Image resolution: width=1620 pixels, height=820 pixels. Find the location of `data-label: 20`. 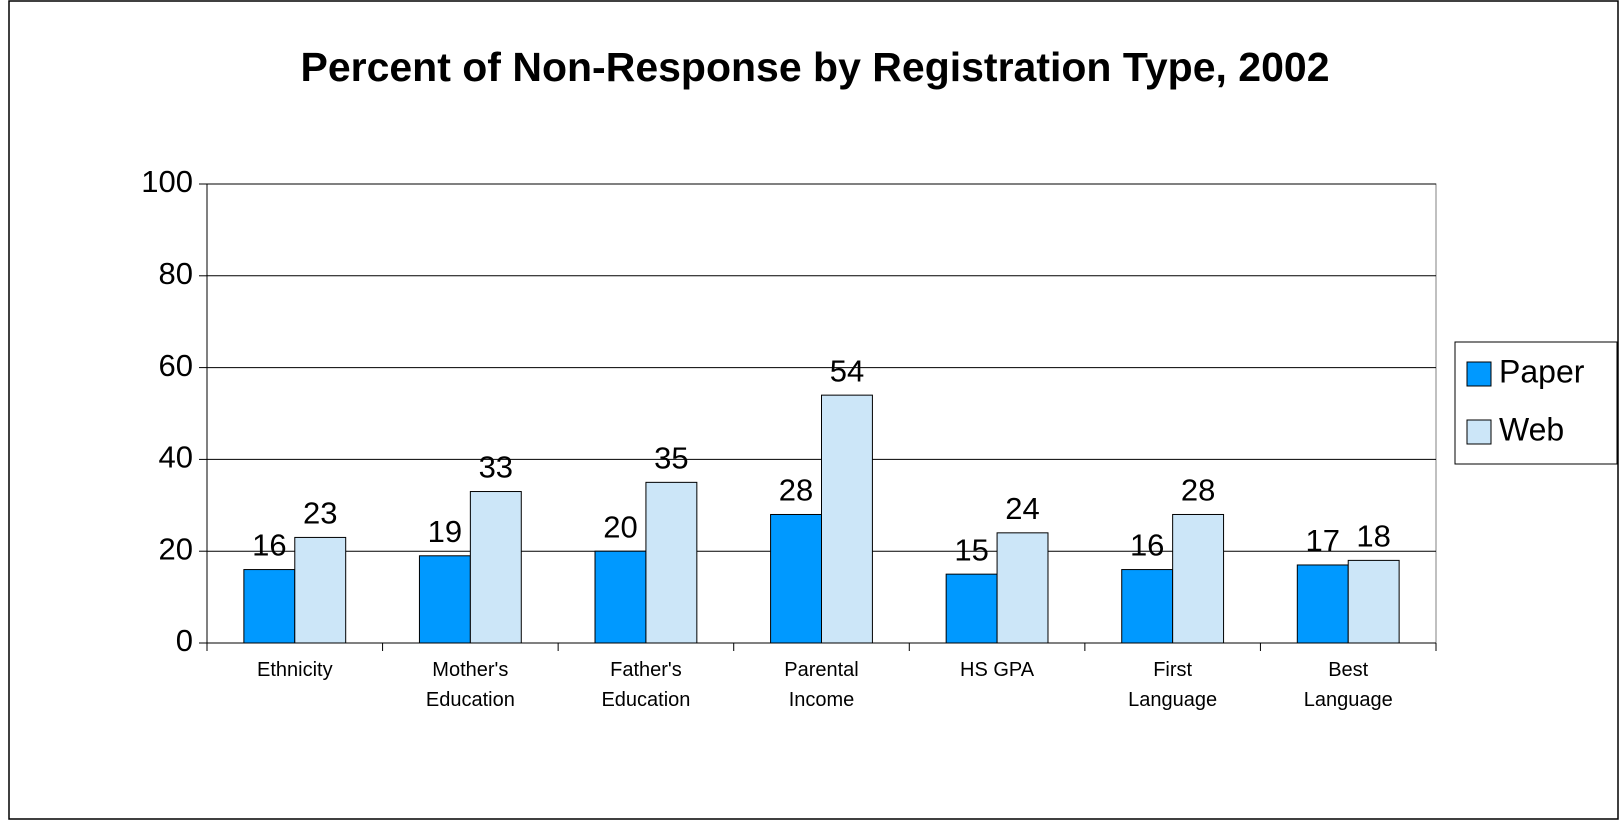

data-label: 20 is located at coordinates (620, 526).